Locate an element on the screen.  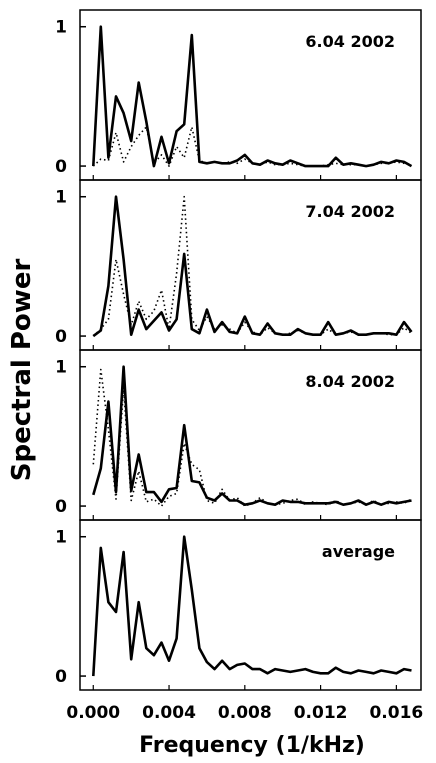
x-tick-label: 0.012 is located at coordinates (321, 713).